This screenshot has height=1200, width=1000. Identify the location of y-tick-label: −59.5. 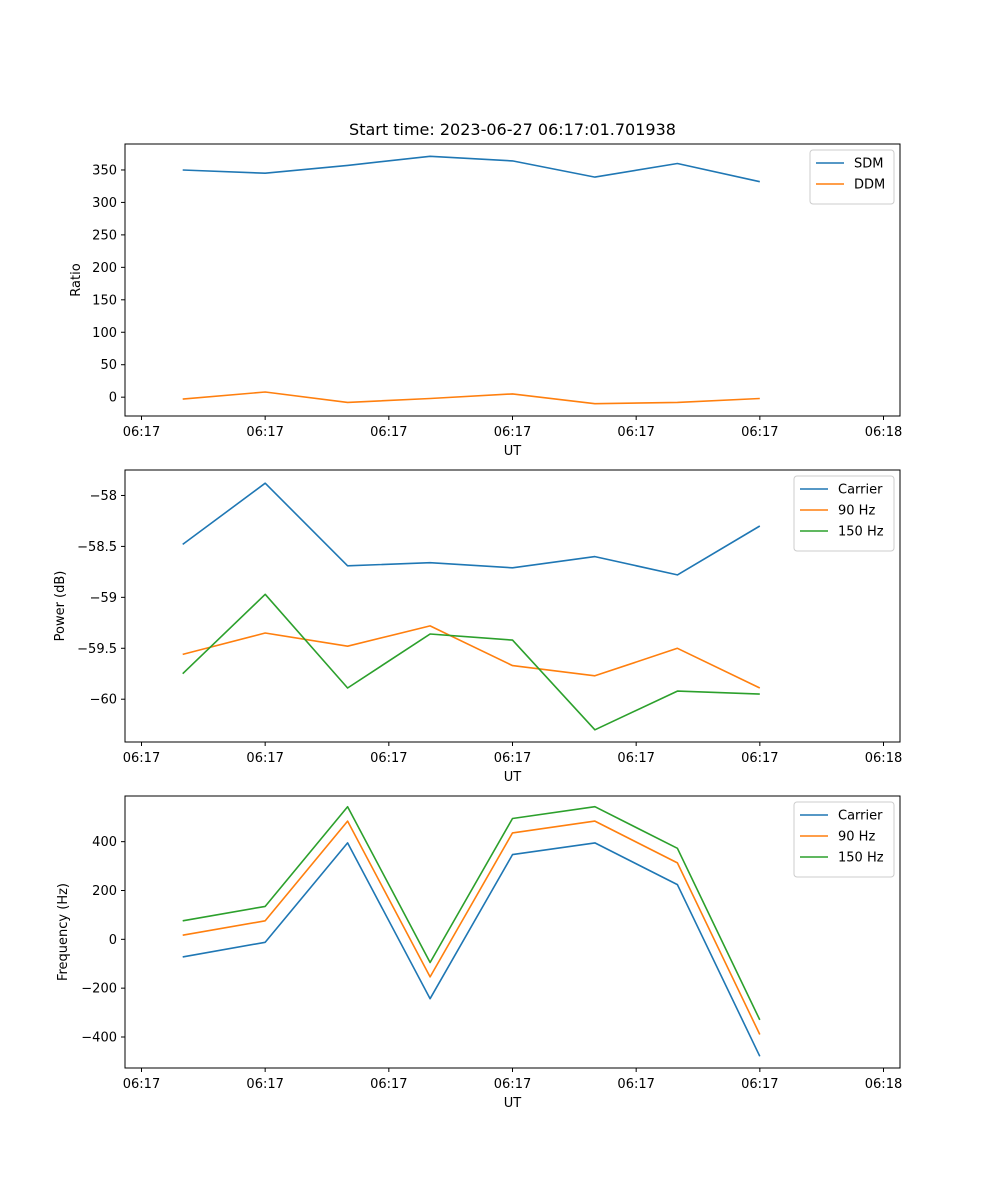
(97, 649).